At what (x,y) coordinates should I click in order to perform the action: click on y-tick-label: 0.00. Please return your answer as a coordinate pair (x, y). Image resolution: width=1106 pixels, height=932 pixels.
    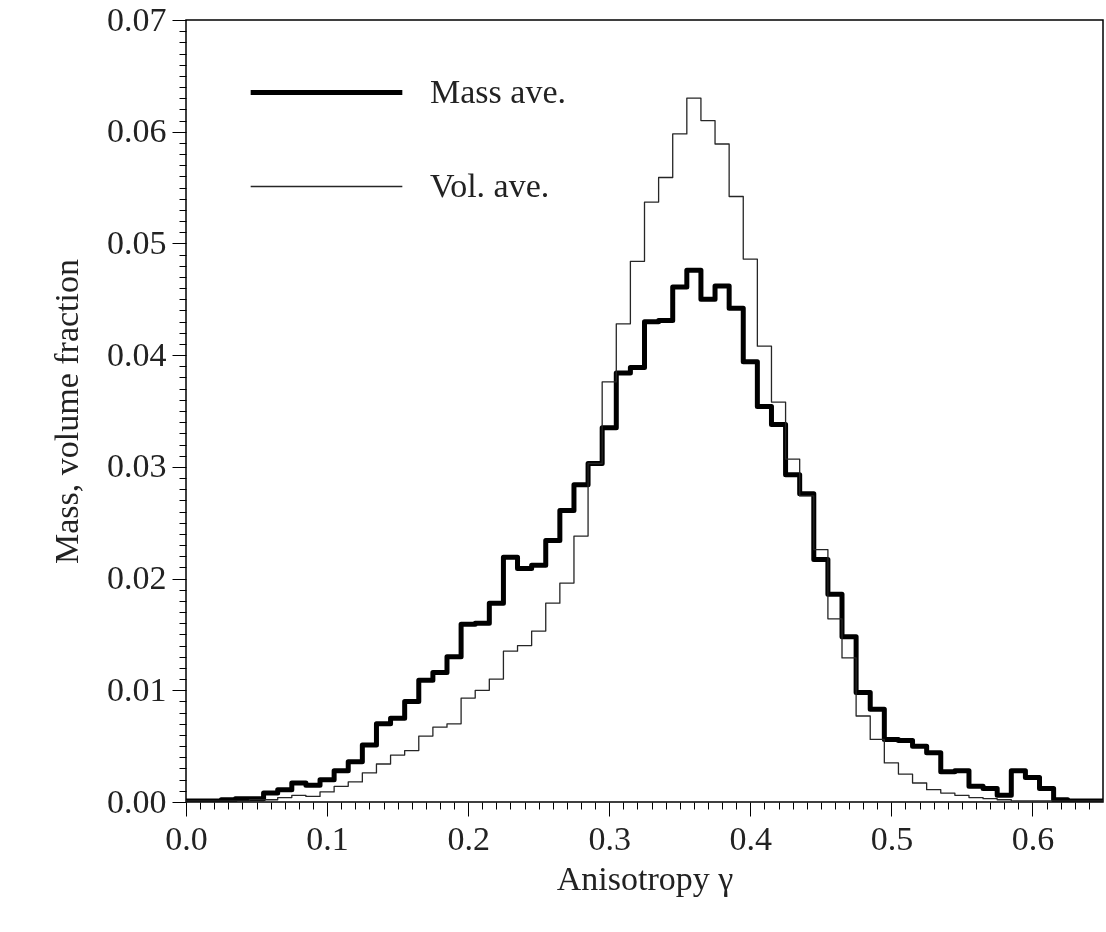
    Looking at the image, I should click on (137, 801).